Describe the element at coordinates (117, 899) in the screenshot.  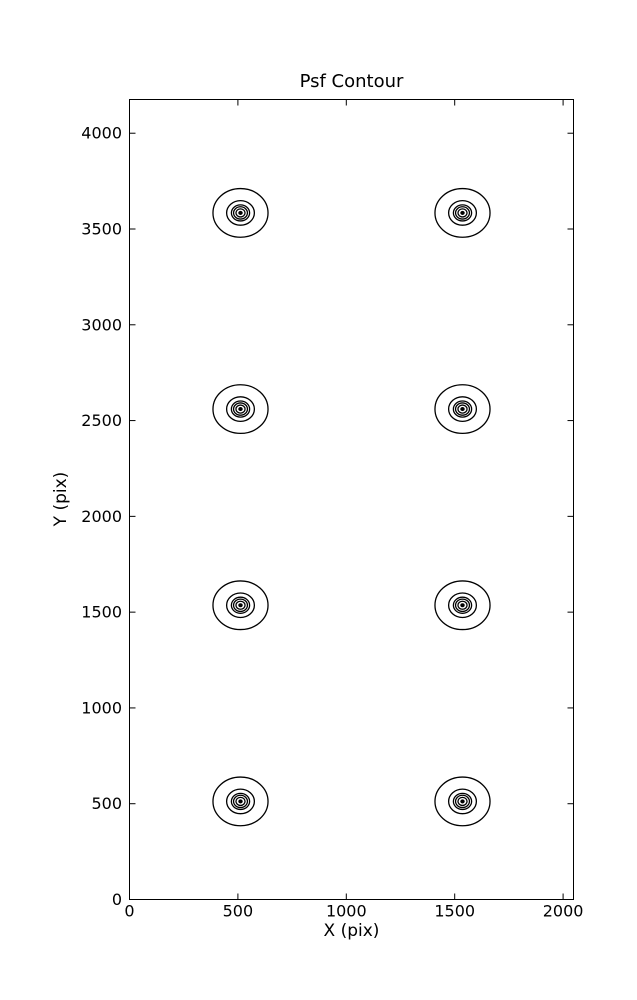
I see `y-tick-label: 0` at that location.